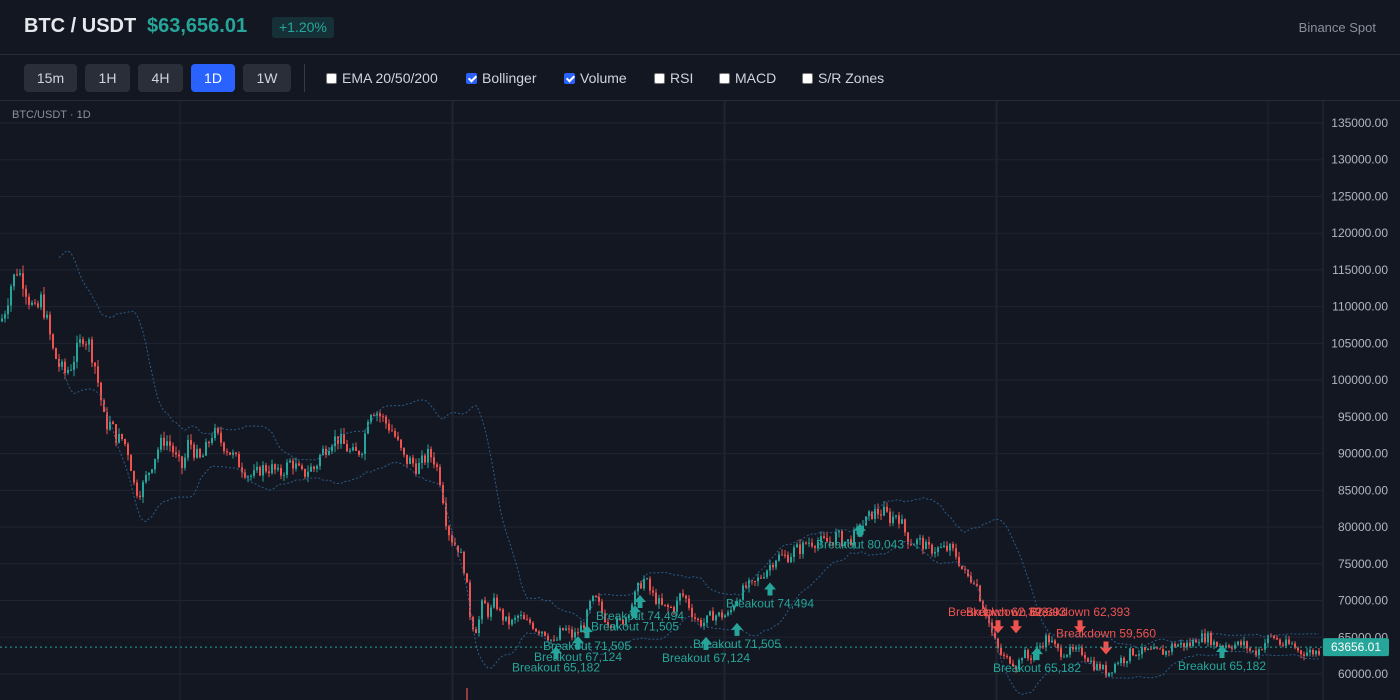 This screenshot has width=1400, height=700. I want to click on indicator-toggle-rsi: RSI, so click(673, 78).